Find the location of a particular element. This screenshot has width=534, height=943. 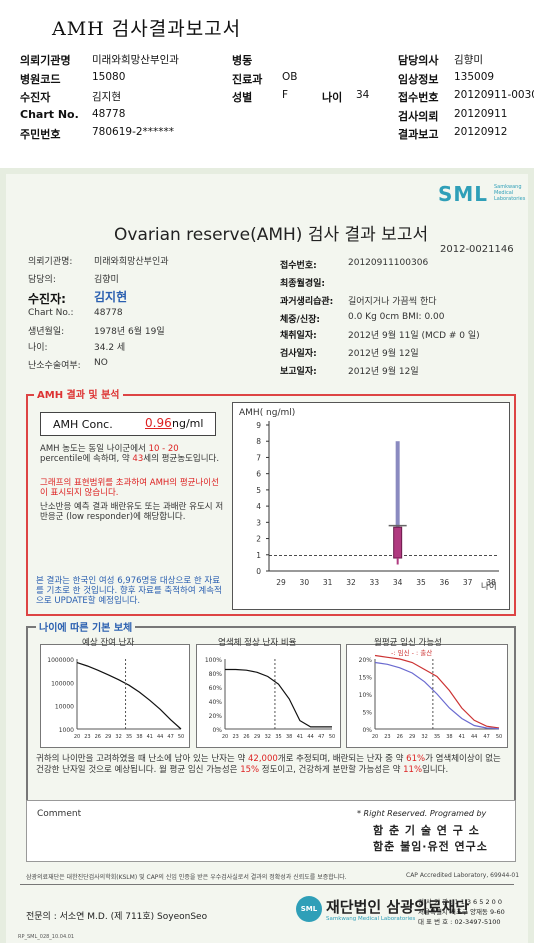

mini-x-tick-label: 32 is located at coordinates (118, 737).